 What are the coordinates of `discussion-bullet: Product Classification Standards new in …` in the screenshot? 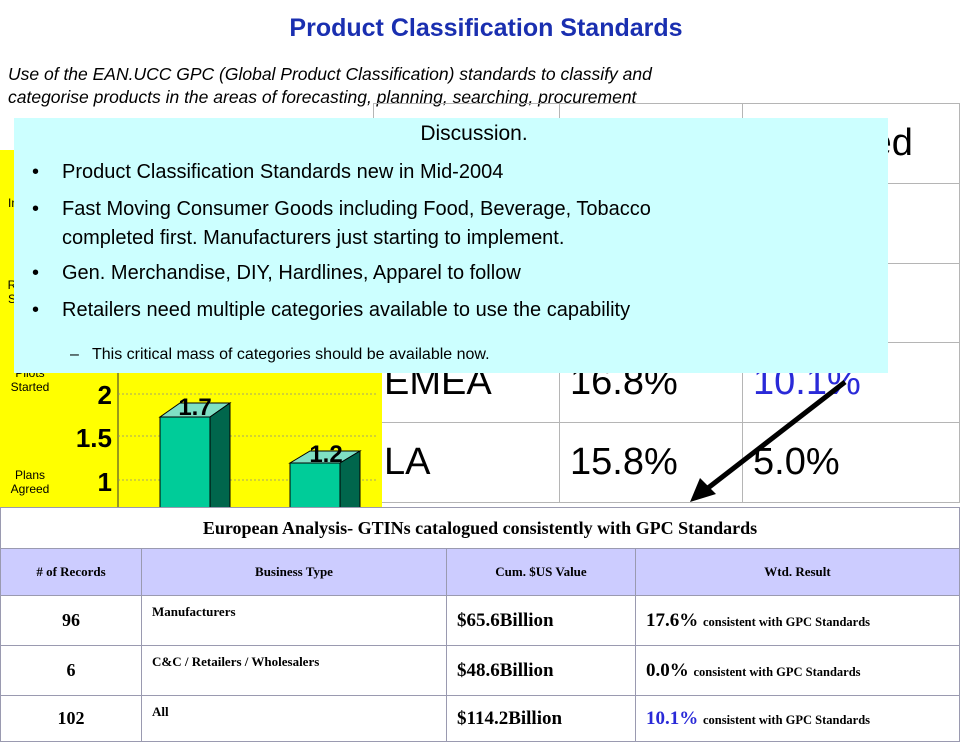 It's located at (341, 172).